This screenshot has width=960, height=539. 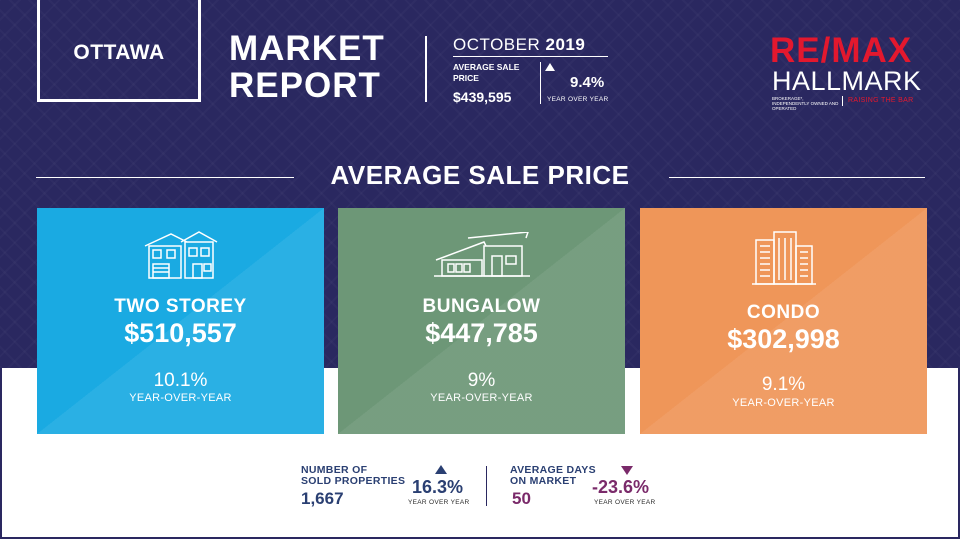 I want to click on bungalow-icon, so click(x=481, y=254).